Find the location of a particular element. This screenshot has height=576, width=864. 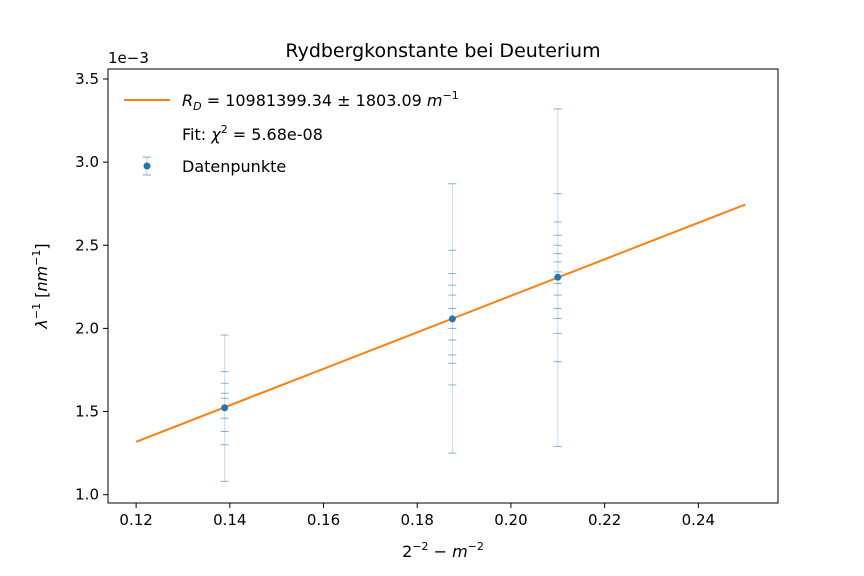

data-points is located at coordinates (391, 342).